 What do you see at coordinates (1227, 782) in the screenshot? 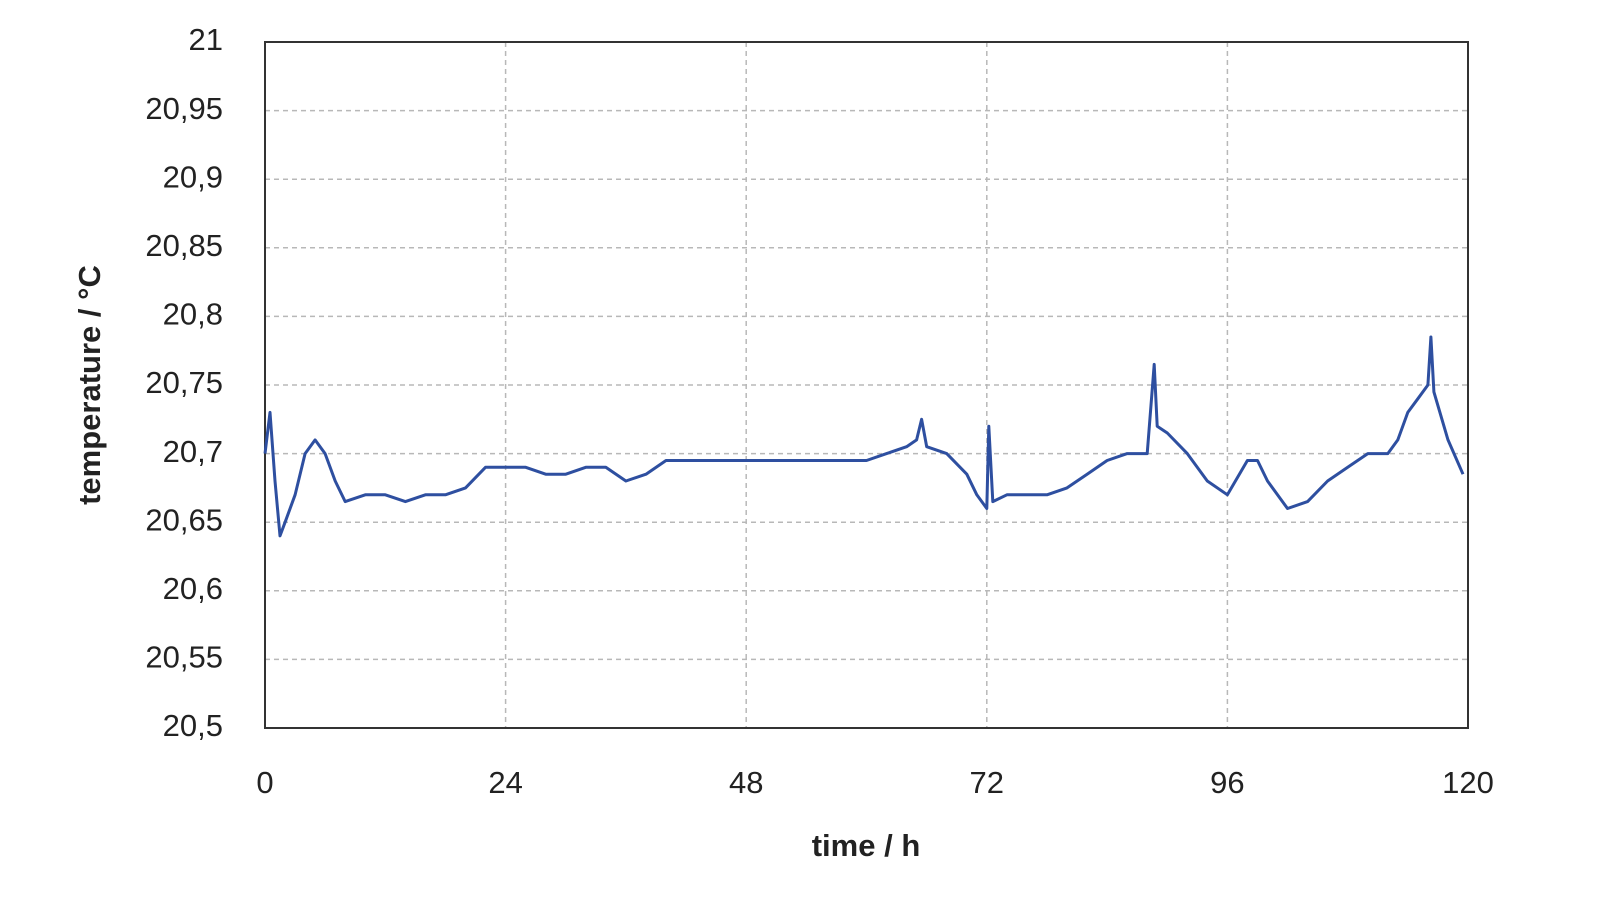
I see `x-tick-label: 96` at bounding box center [1227, 782].